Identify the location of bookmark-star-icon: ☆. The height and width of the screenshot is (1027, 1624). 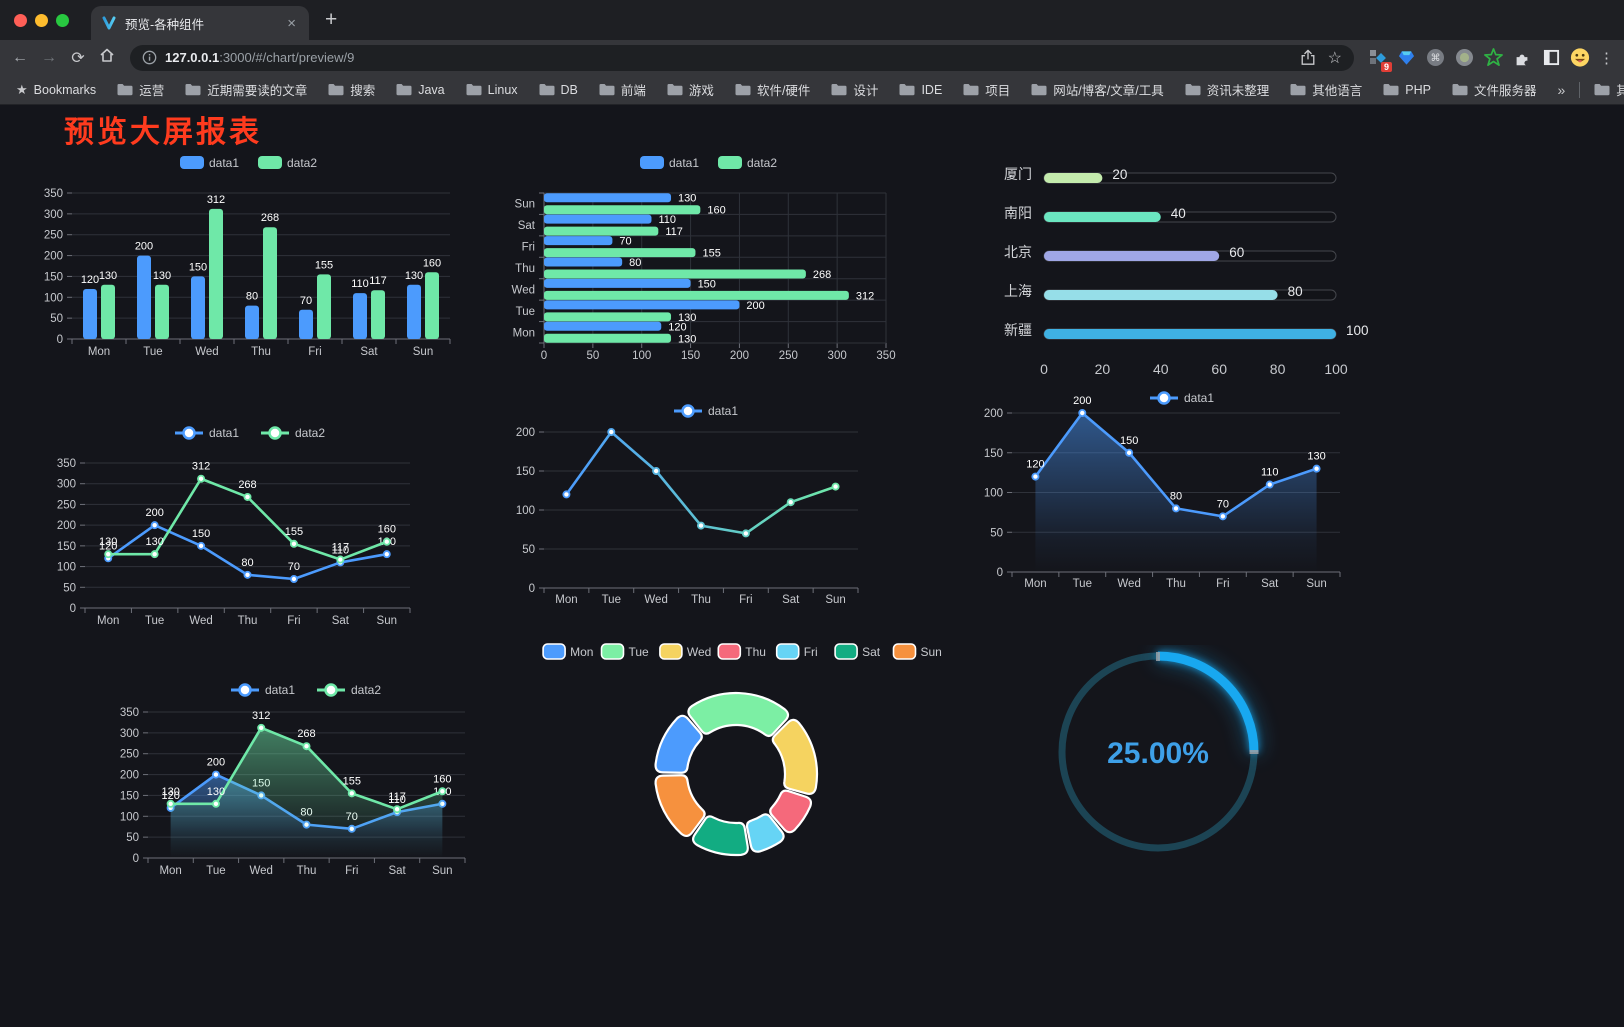
(1334, 58).